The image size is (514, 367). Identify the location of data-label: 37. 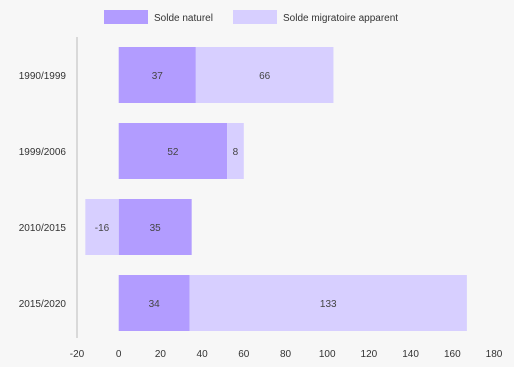
(158, 76).